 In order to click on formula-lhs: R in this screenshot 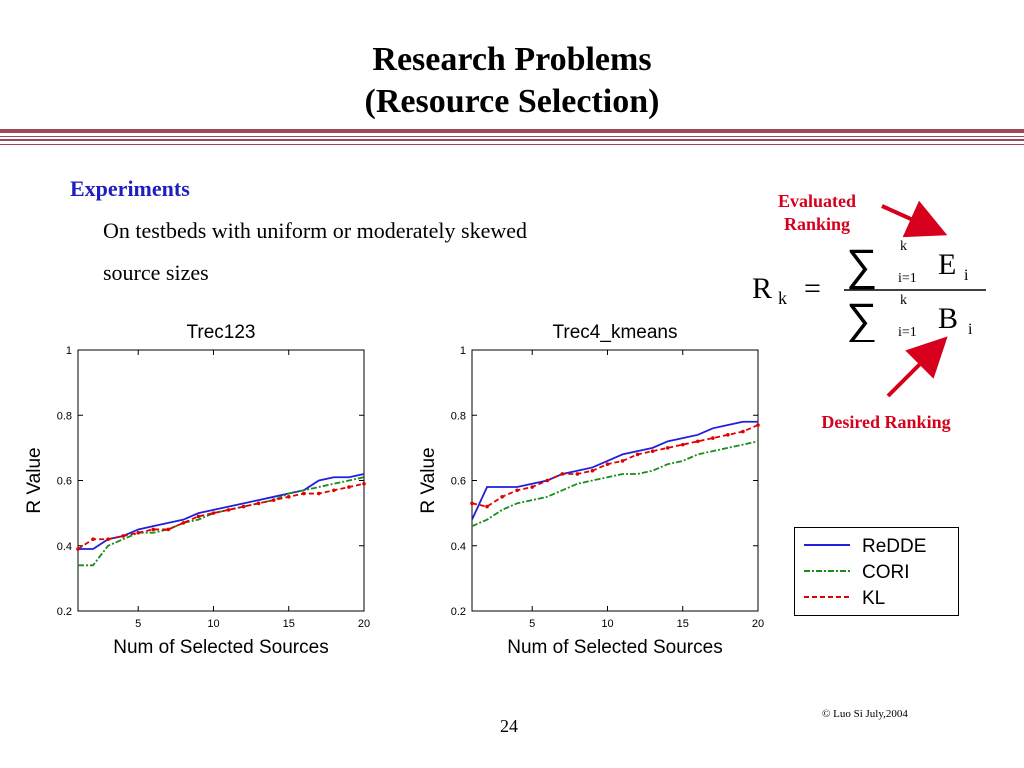, I will do `click(762, 288)`.